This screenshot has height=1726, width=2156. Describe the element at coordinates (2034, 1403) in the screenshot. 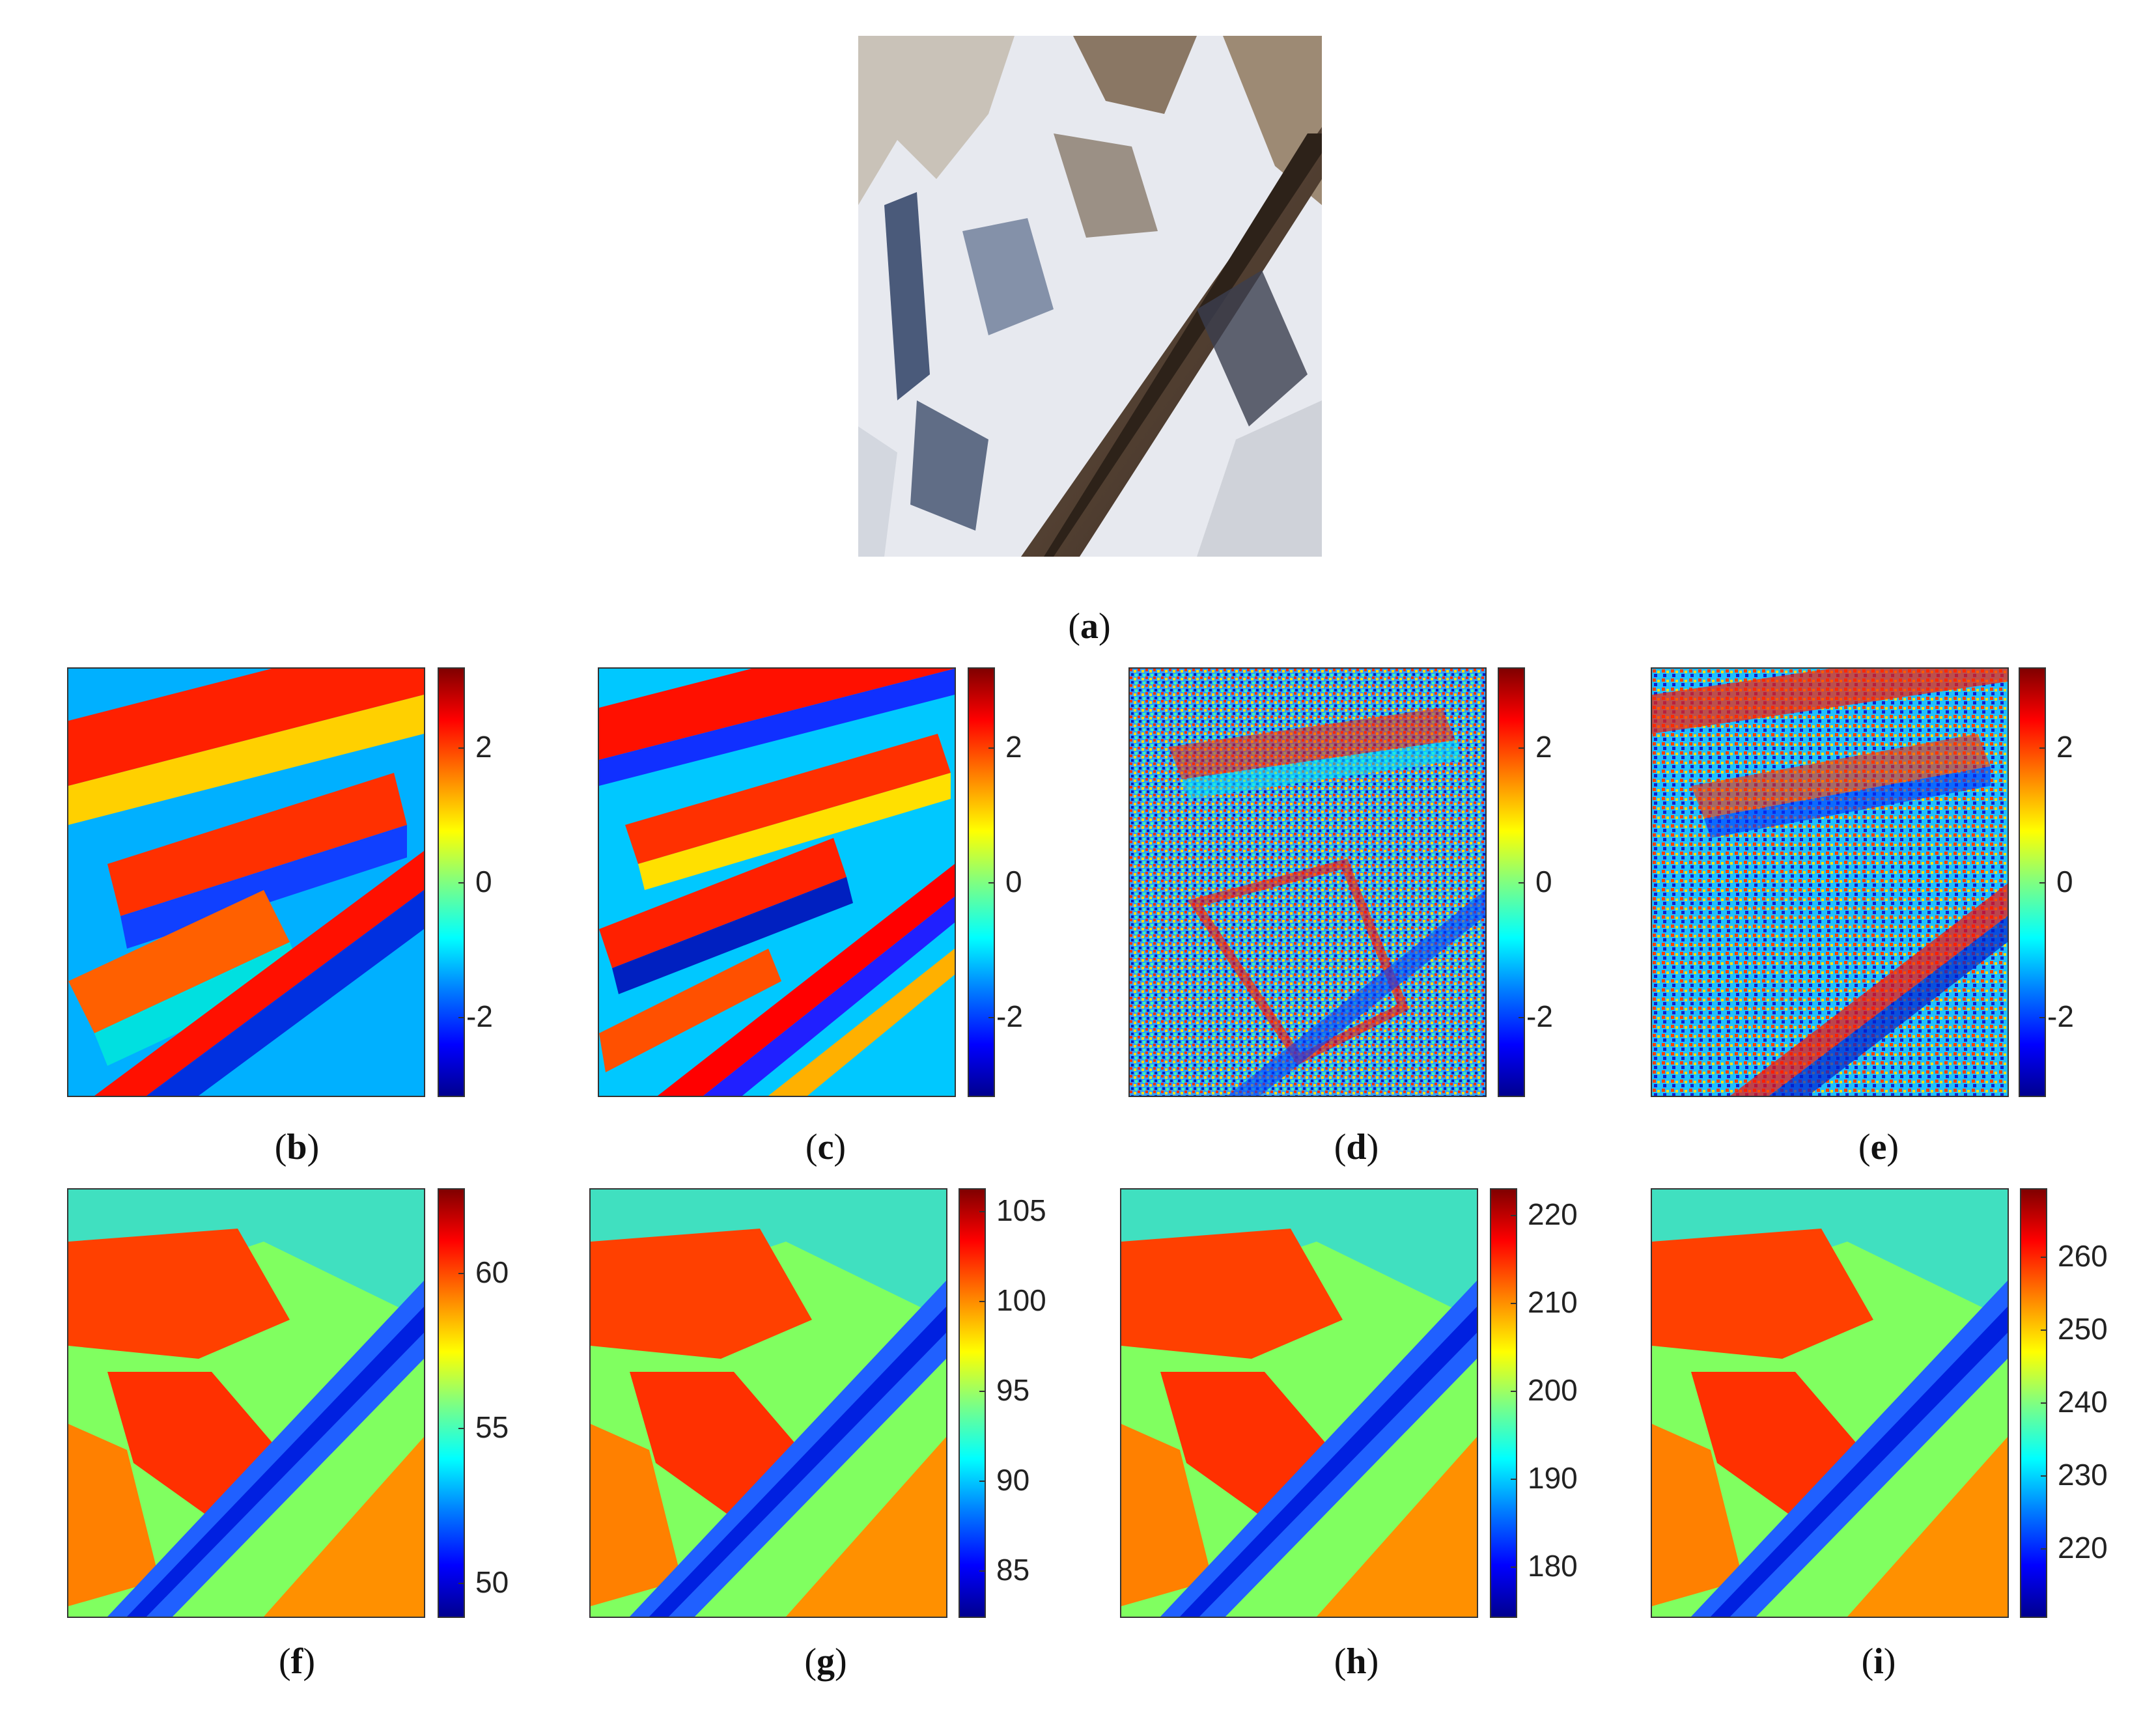

I see `colorbar-i` at that location.